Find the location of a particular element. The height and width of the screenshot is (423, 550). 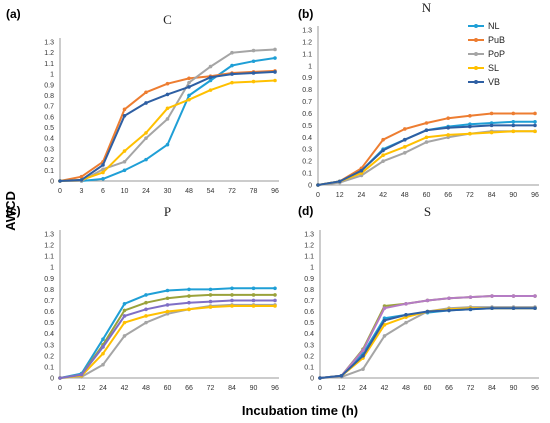

x-tick-label: 84 is located at coordinates (232, 388).